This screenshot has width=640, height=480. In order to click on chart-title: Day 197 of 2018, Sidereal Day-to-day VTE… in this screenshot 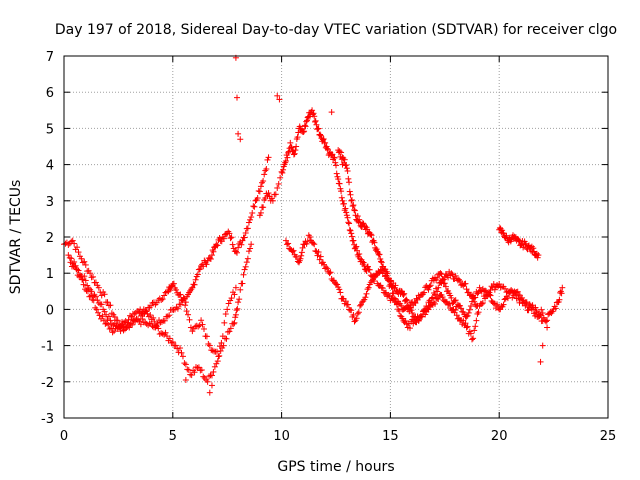, I will do `click(336, 30)`.